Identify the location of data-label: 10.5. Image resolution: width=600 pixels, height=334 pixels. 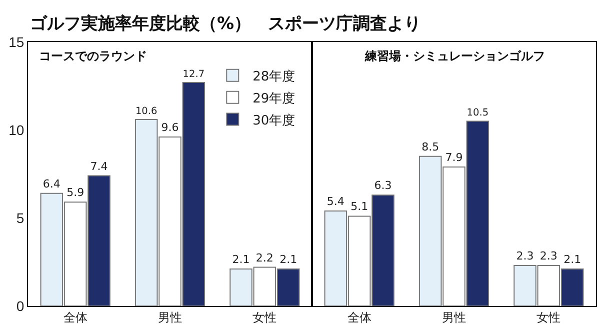
(477, 113).